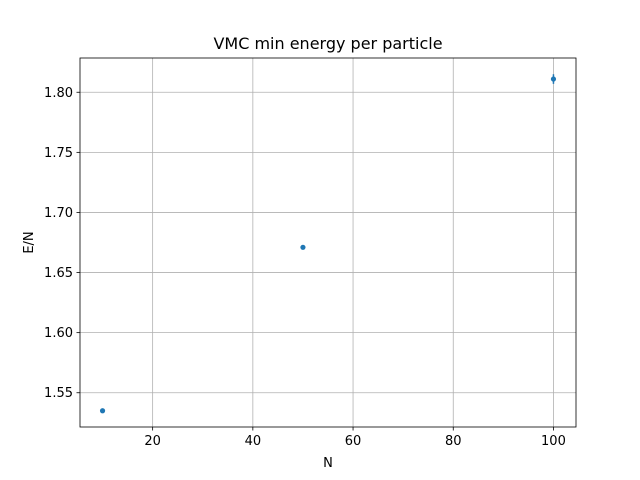  What do you see at coordinates (62, 243) in the screenshot?
I see `y-ticks: 1.55 1.60 1.65 1.70 1.75 1.80` at bounding box center [62, 243].